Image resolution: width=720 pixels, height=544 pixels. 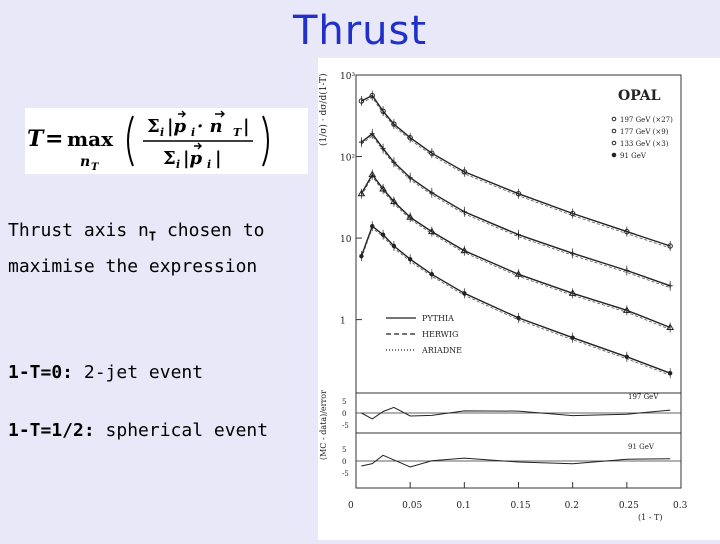 What do you see at coordinates (646, 120) in the screenshot?
I see `legend-entry: 197 GeV (×27)` at bounding box center [646, 120].